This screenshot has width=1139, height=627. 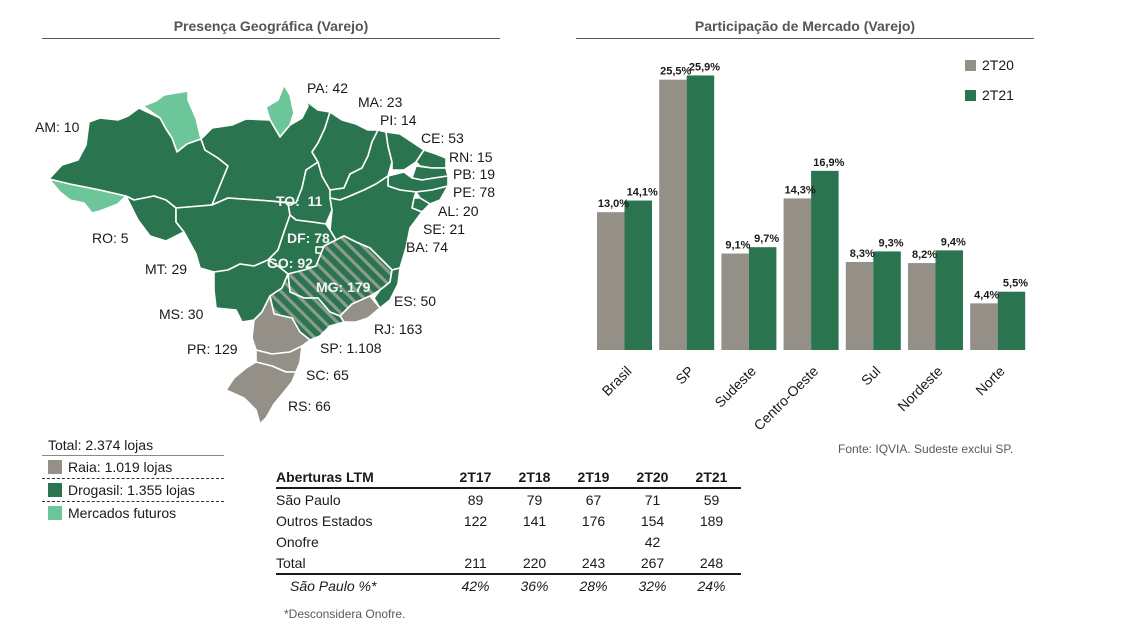 I want to click on legend-total: Total: 2.374 lojas, so click(x=133, y=446).